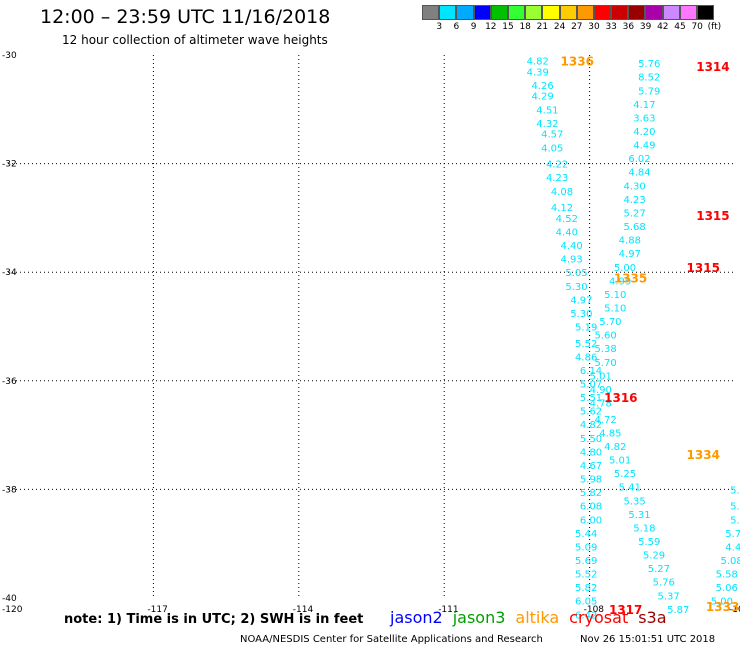 The image size is (740, 650). I want to click on wave-height-value: 4.90, so click(601, 390).